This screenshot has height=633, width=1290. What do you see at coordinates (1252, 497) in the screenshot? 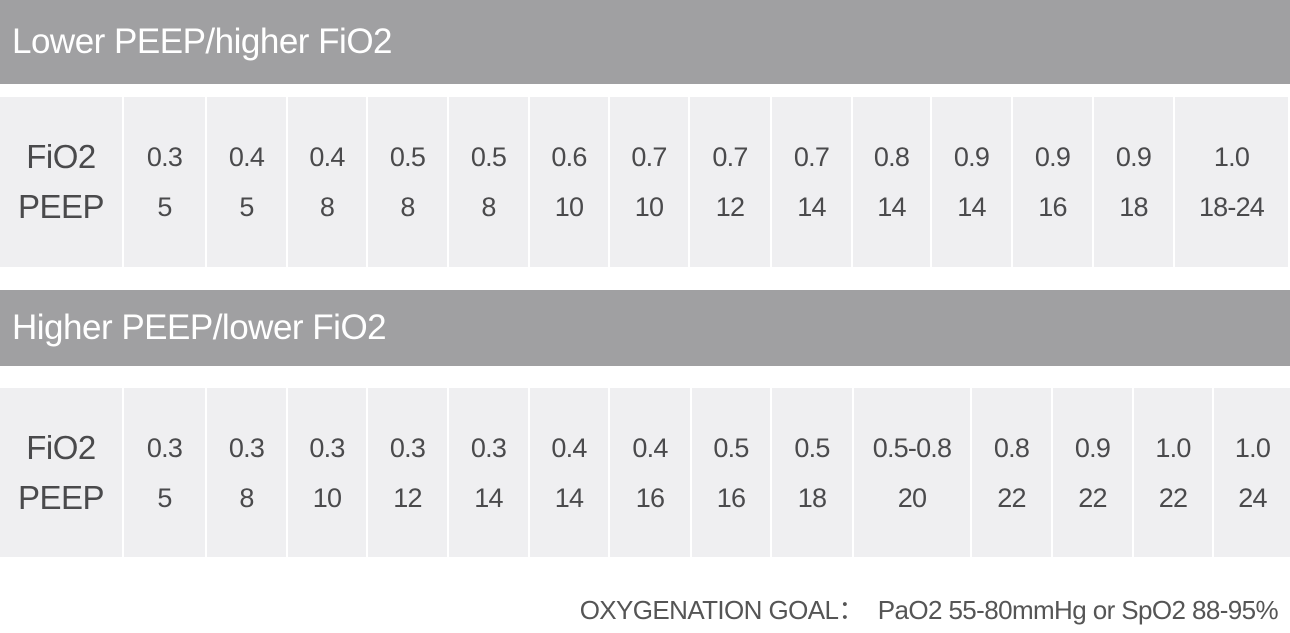
I see `peep-value: 24` at bounding box center [1252, 497].